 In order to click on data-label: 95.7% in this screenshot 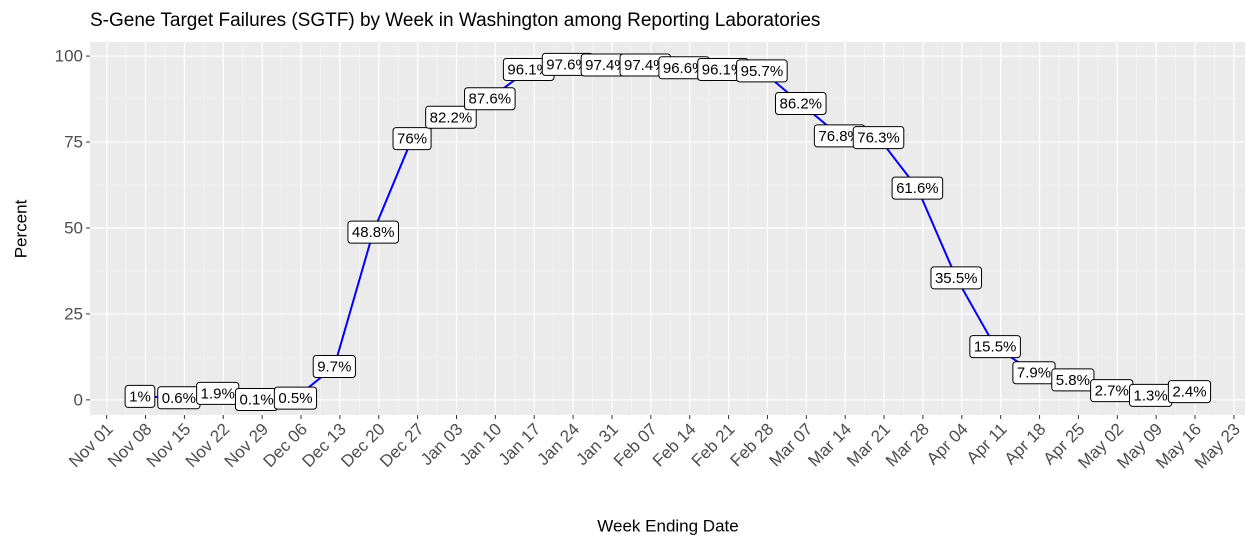, I will do `click(762, 71)`.